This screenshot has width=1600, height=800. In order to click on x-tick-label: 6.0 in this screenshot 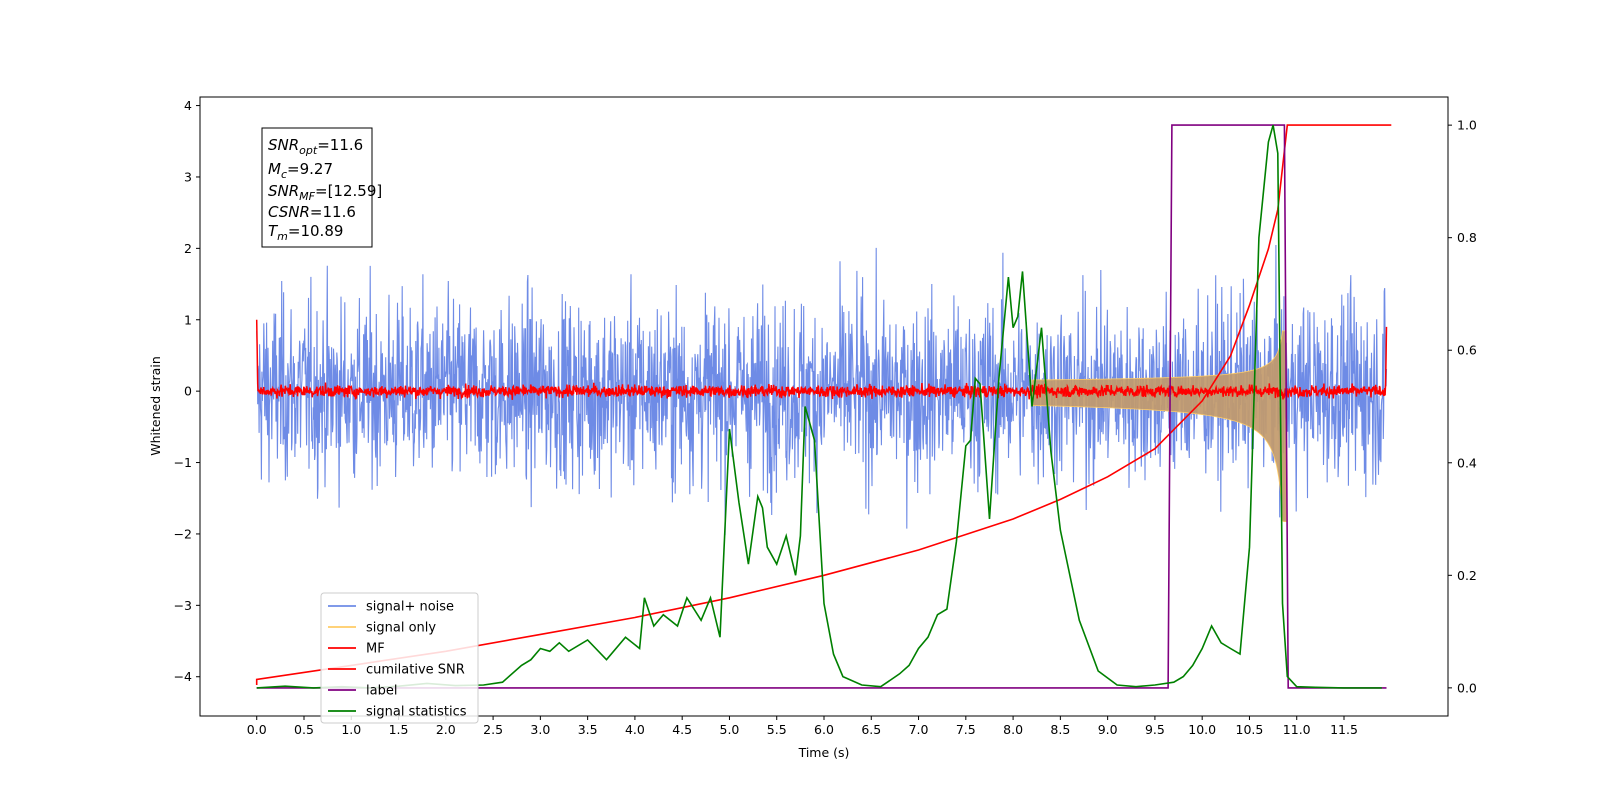, I will do `click(824, 729)`.